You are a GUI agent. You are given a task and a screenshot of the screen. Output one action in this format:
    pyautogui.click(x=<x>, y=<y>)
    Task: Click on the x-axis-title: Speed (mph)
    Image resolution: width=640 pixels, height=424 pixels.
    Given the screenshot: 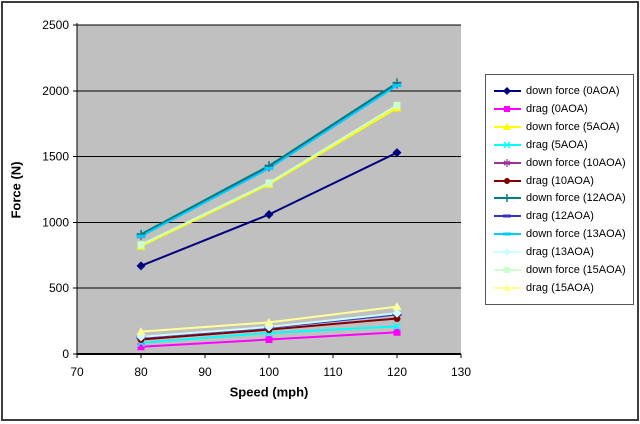 What is the action you would take?
    pyautogui.click(x=269, y=392)
    